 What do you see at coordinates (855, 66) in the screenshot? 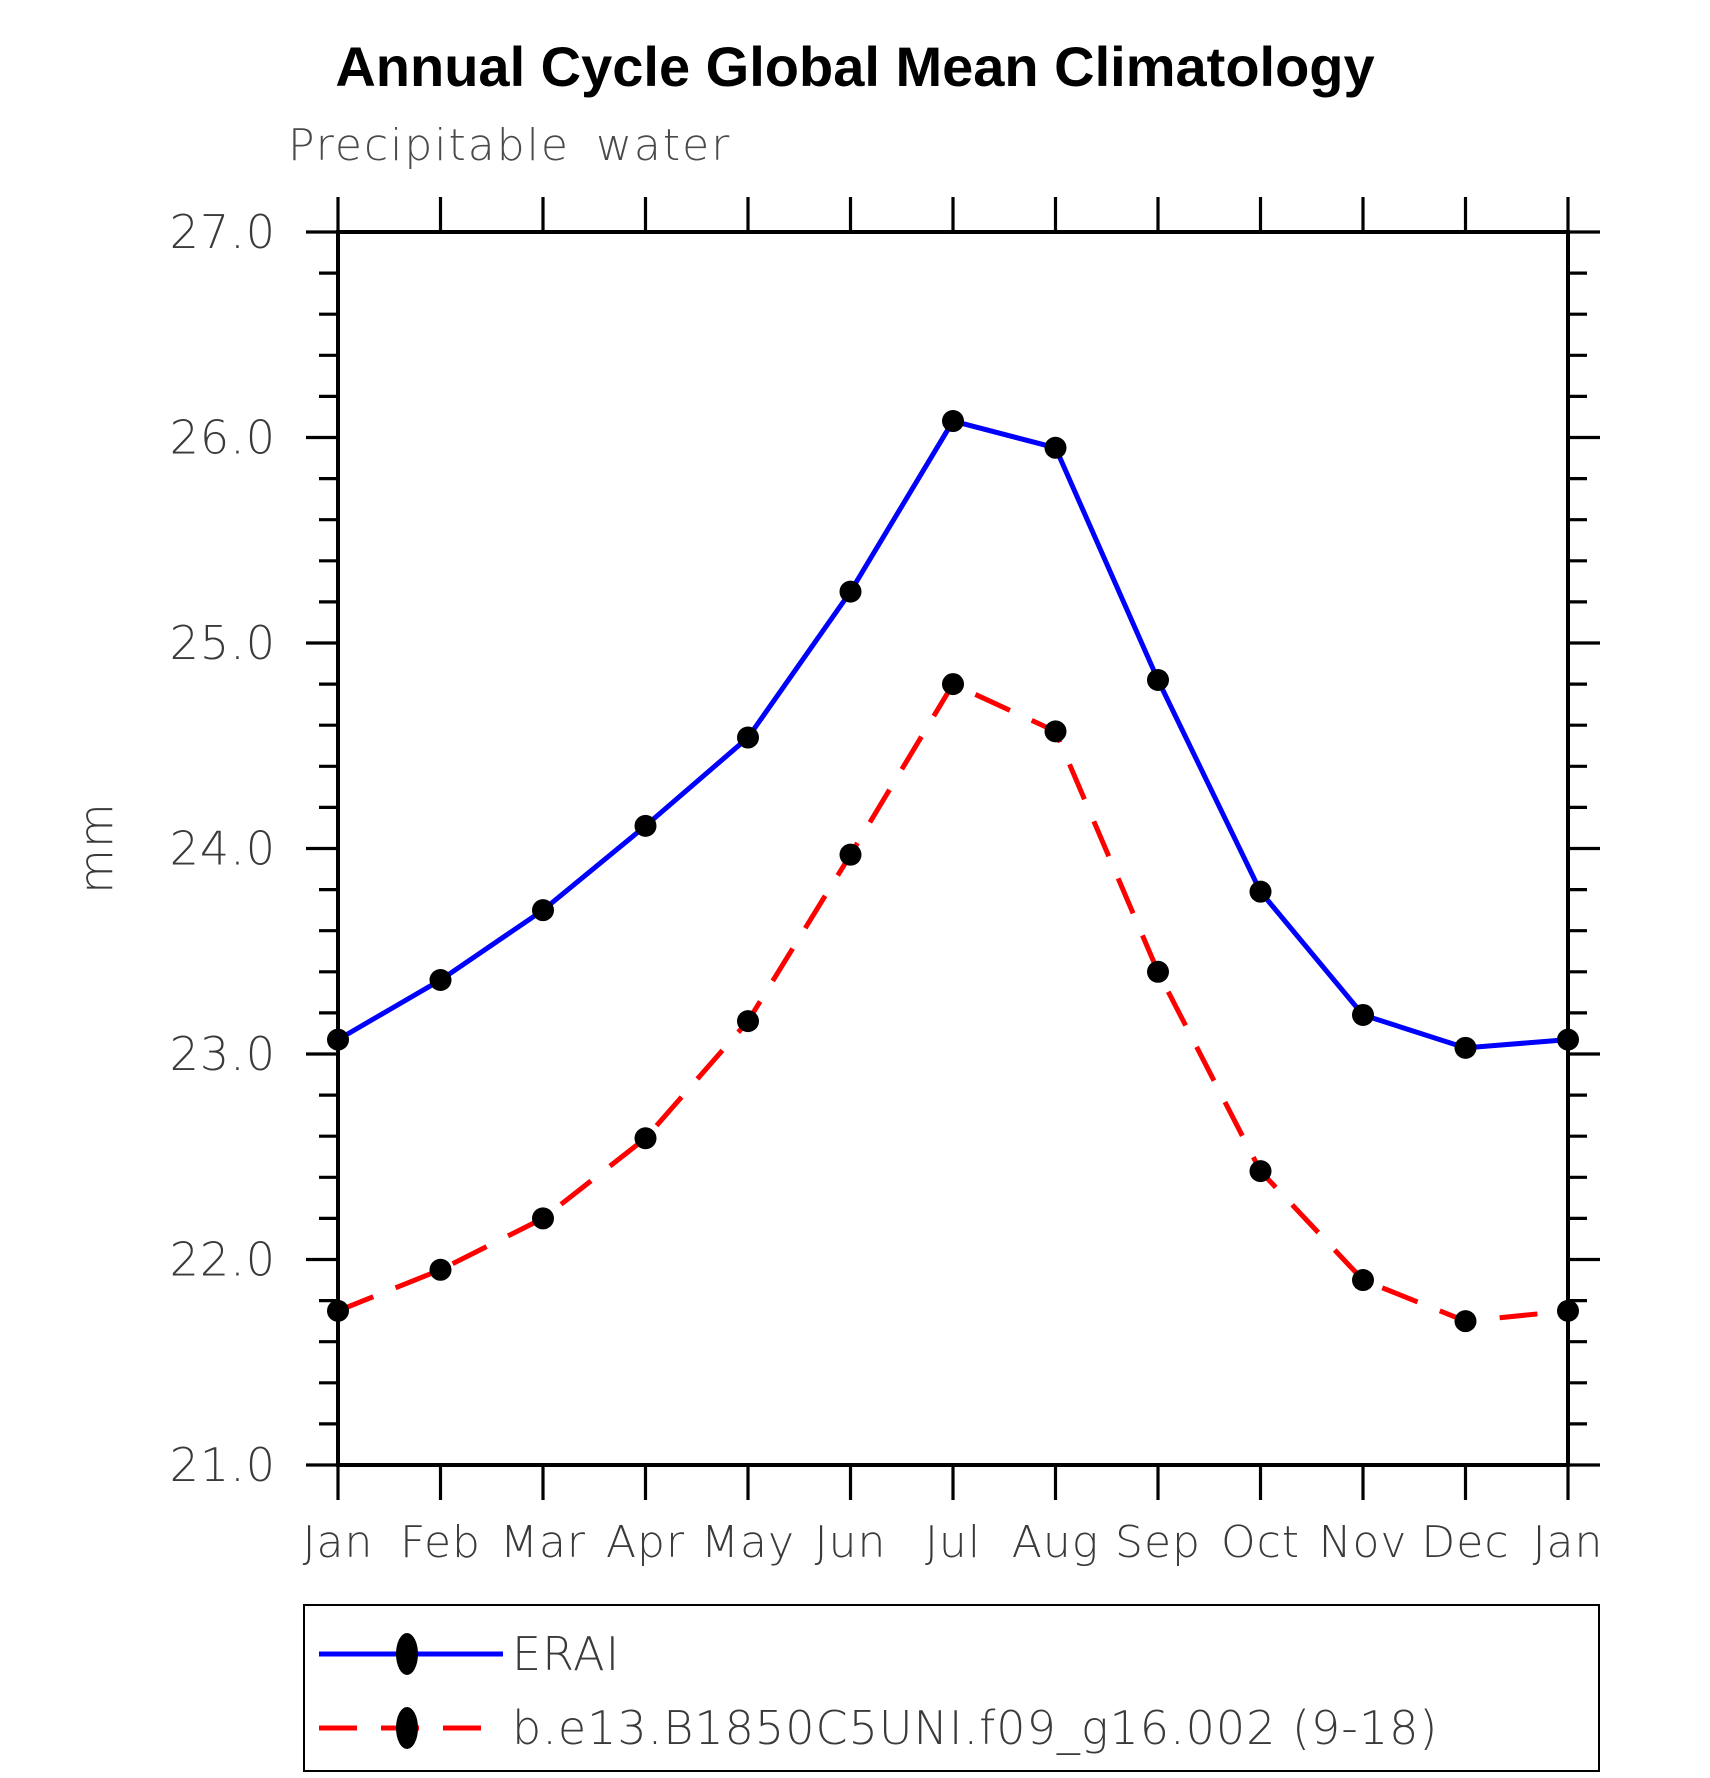
I see `chart-title: Annual Cycle Global Mean Climatology` at bounding box center [855, 66].